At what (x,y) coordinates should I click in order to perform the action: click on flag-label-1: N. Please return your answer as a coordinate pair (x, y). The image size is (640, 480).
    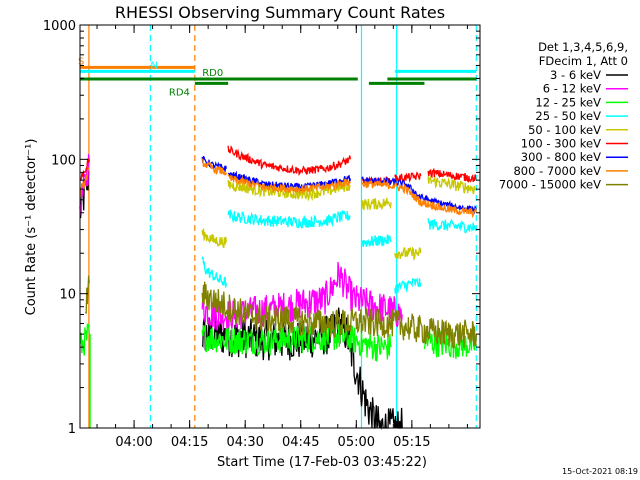
    Looking at the image, I should click on (153, 65).